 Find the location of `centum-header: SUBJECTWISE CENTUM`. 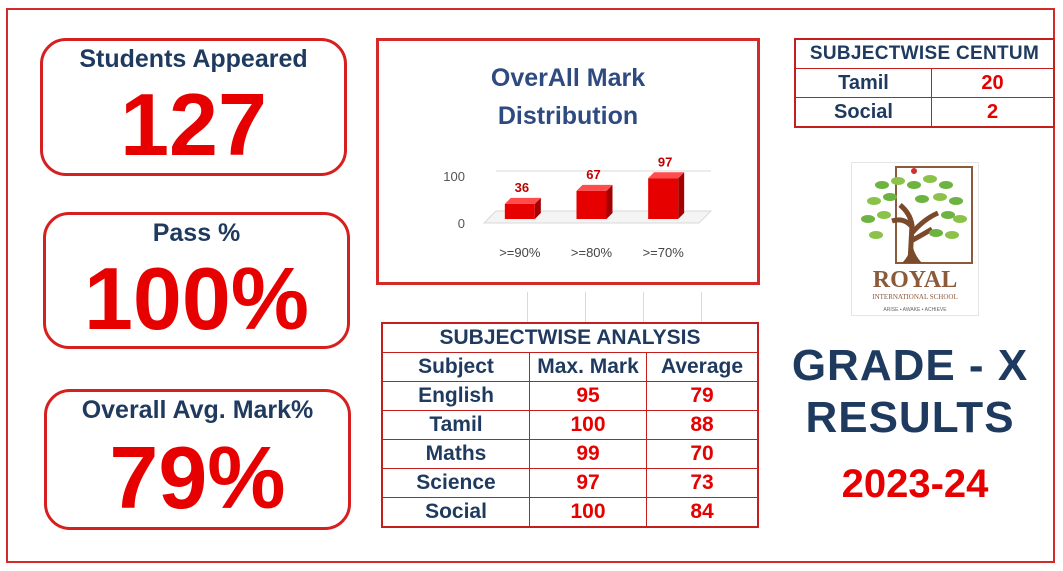

centum-header: SUBJECTWISE CENTUM is located at coordinates (924, 53).